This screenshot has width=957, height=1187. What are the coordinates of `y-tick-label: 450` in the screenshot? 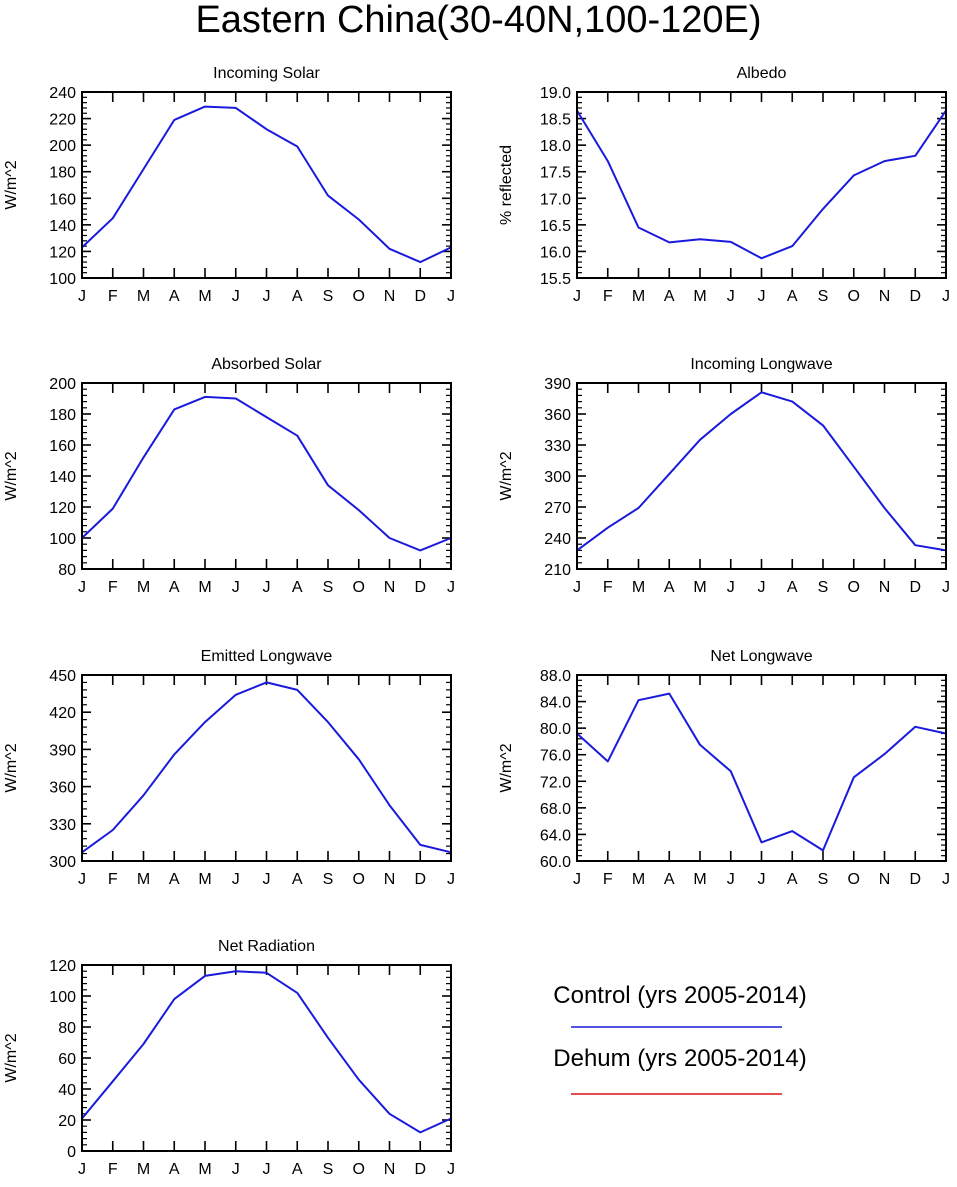 It's located at (62, 676).